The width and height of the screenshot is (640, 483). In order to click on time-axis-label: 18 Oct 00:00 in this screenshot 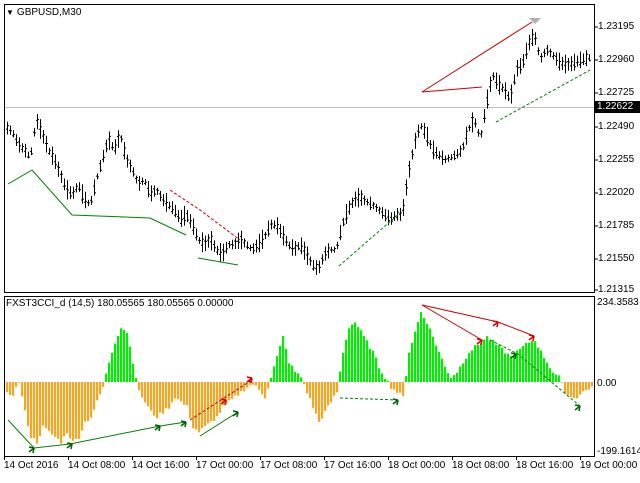, I will do `click(417, 465)`.